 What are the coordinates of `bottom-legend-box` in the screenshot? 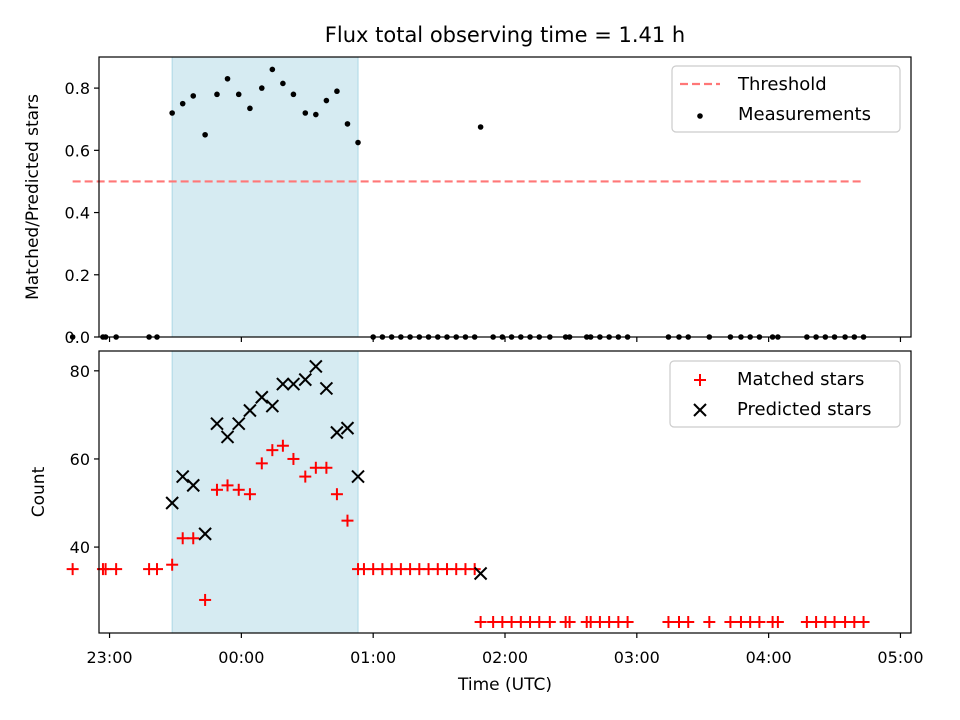 It's located at (785, 394).